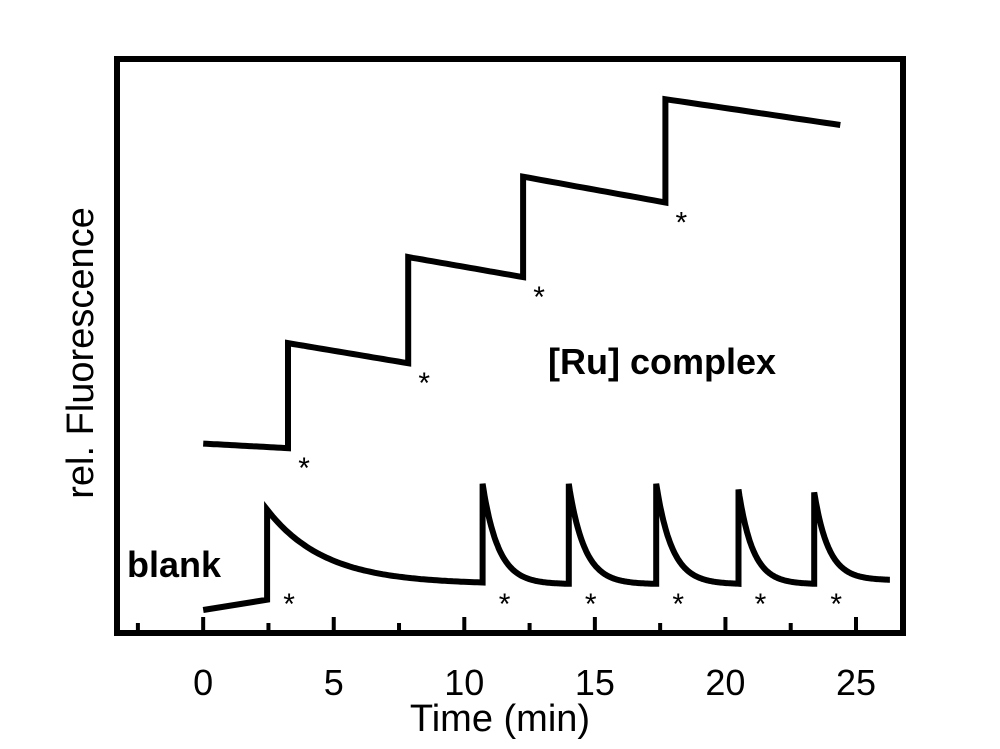 This screenshot has height=749, width=1000. I want to click on x-axis-ticks, so click(496, 625).